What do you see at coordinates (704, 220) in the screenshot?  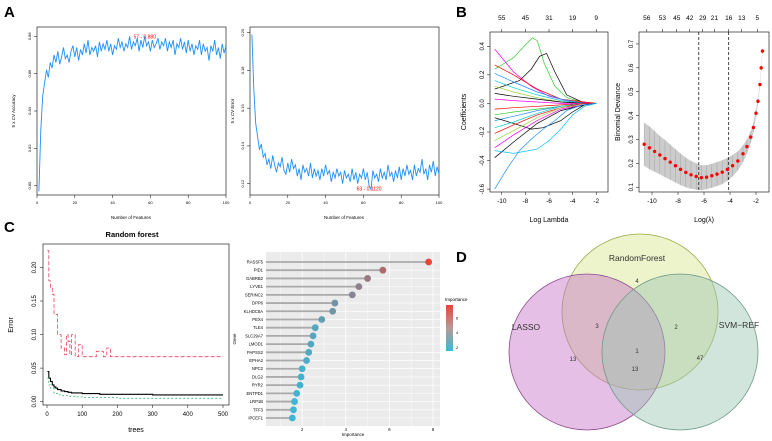 I see `panel-b2-xlabel: Log(λ)` at bounding box center [704, 220].